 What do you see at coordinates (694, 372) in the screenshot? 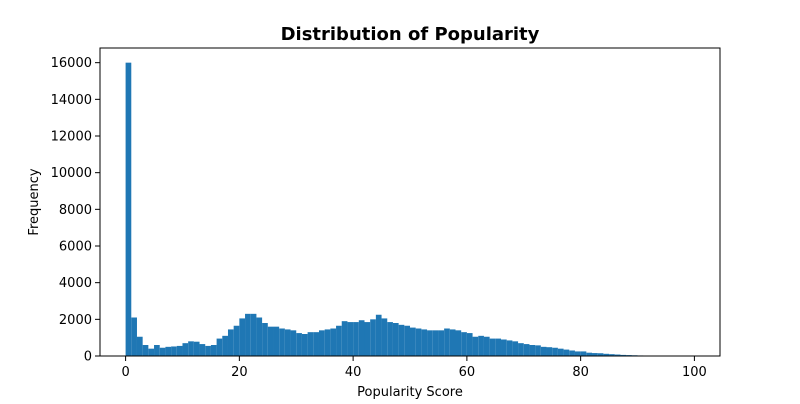
I see `x-tick-label: 100` at bounding box center [694, 372].